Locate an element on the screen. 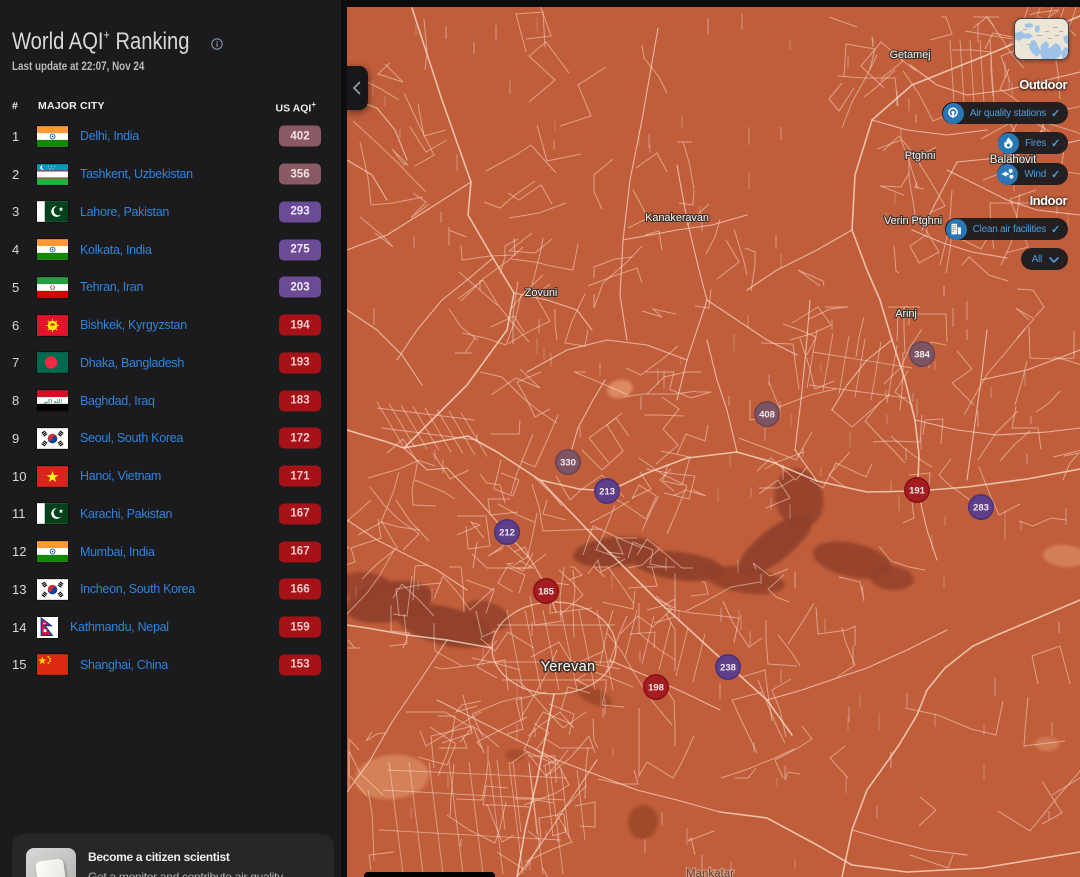 The width and height of the screenshot is (1080, 877). svg-text: Arinj is located at coordinates (906, 314).